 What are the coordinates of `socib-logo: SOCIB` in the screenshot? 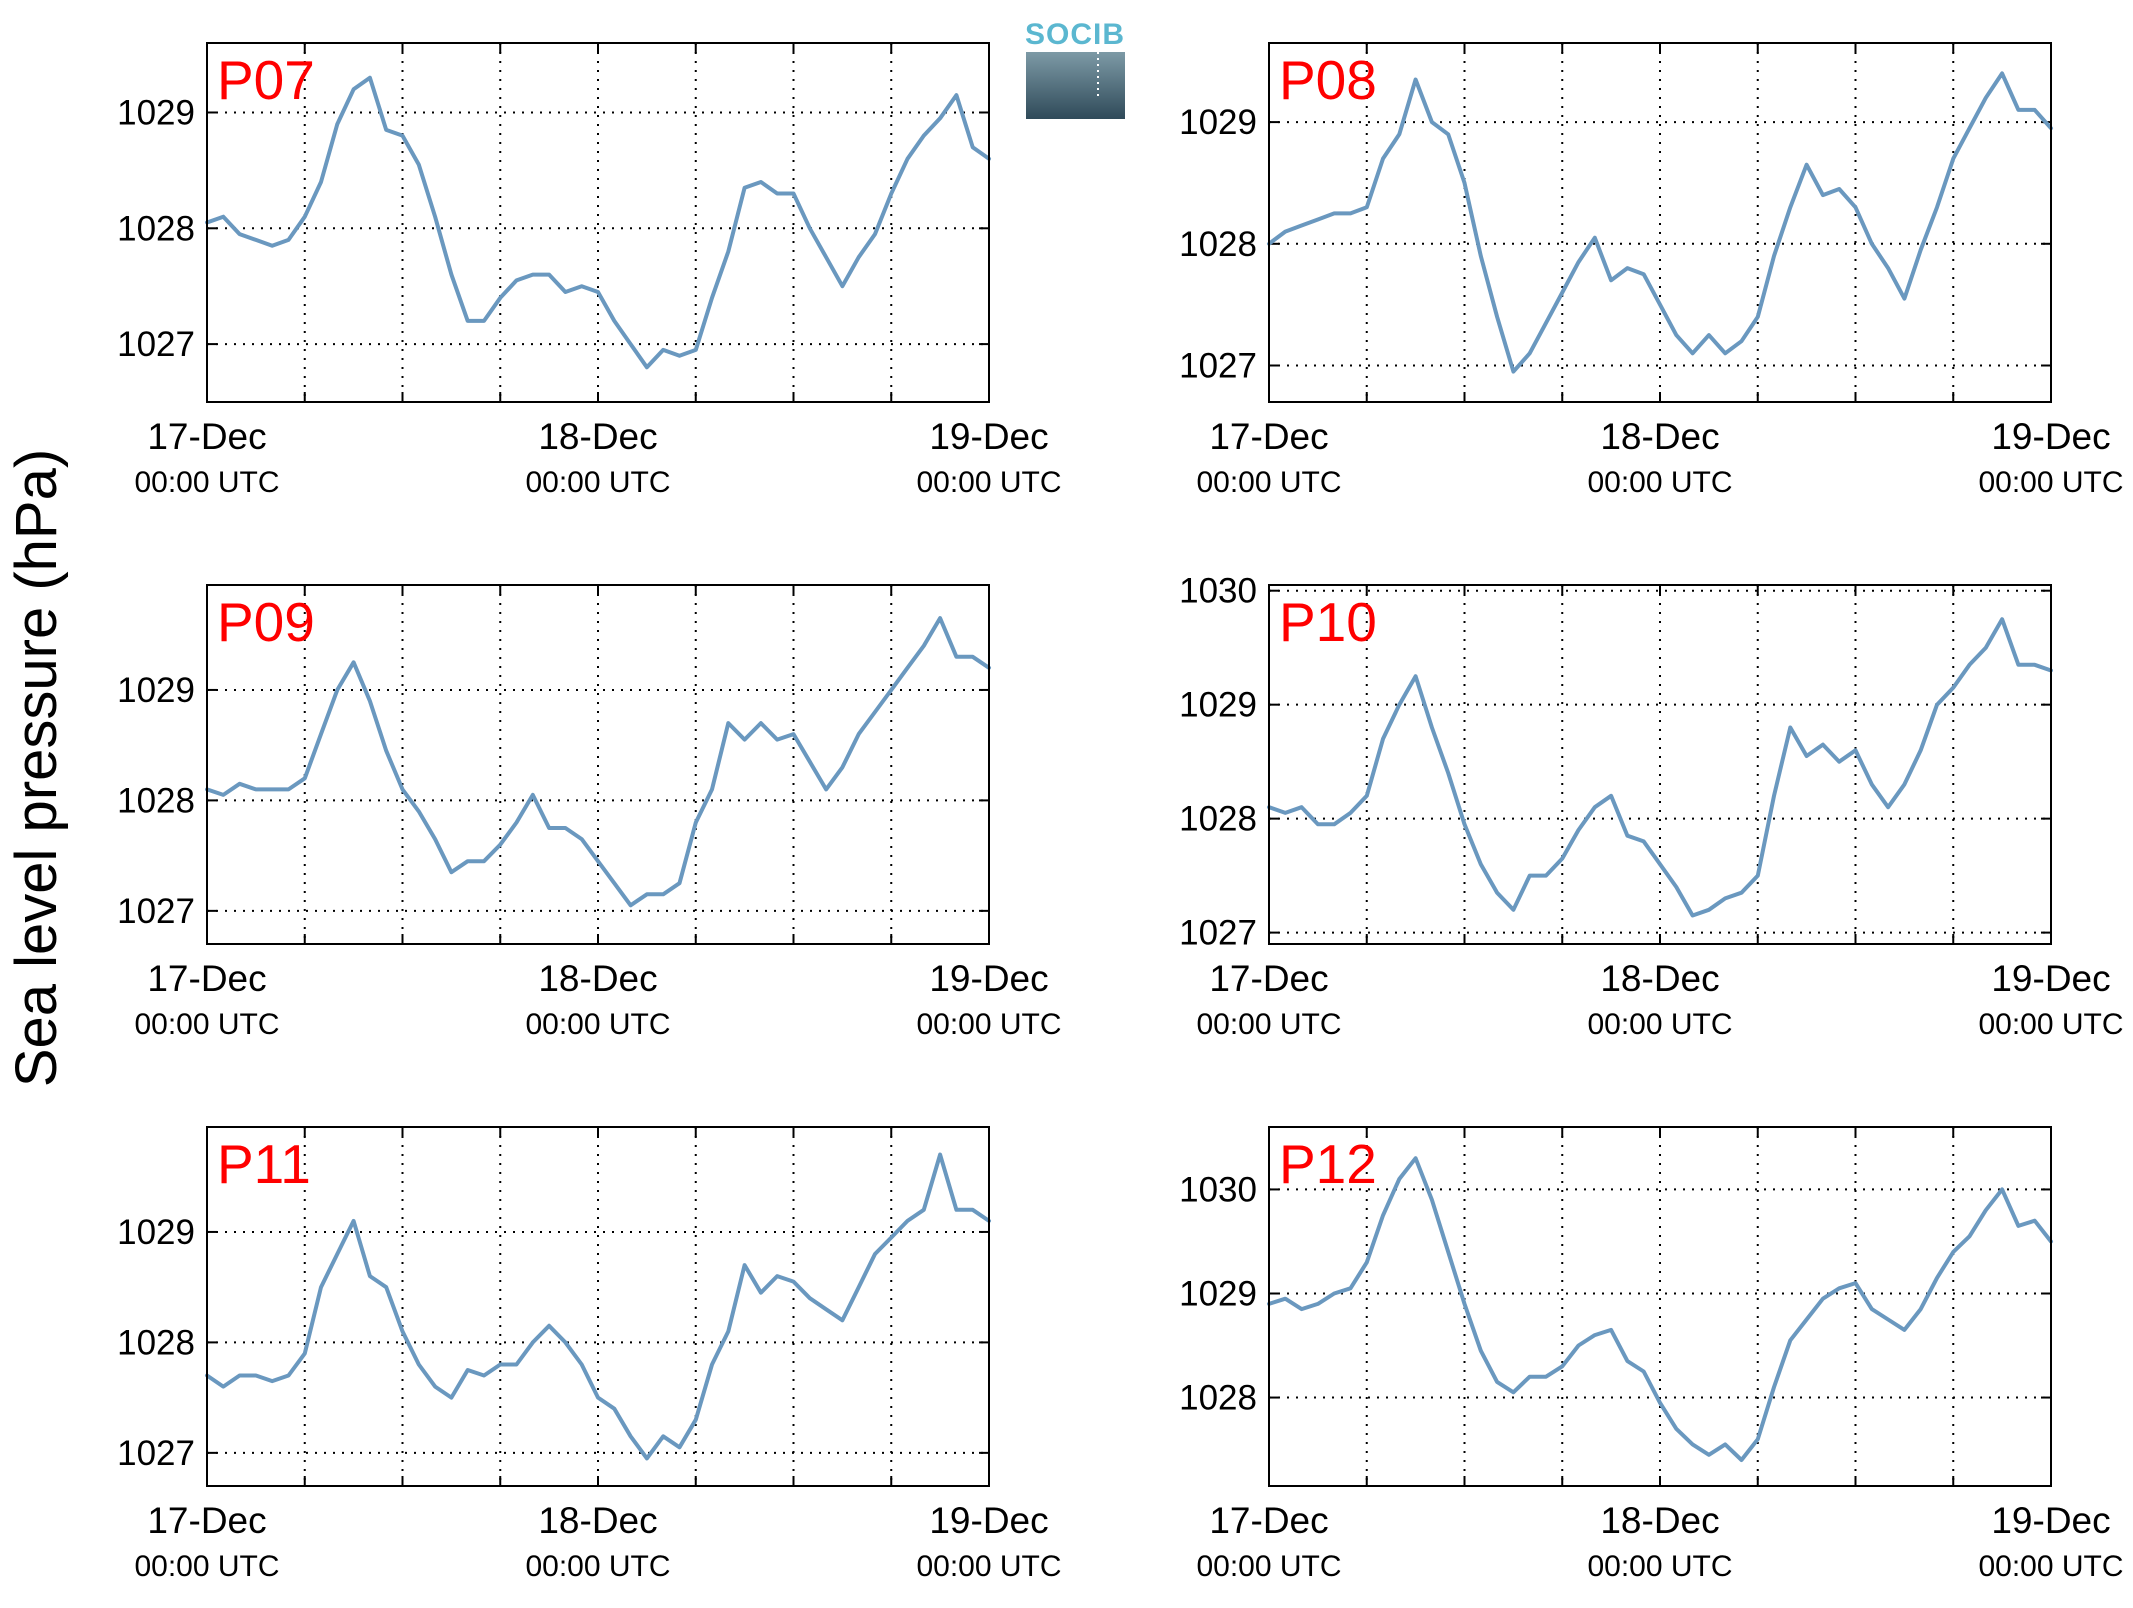 It's located at (1075, 68).